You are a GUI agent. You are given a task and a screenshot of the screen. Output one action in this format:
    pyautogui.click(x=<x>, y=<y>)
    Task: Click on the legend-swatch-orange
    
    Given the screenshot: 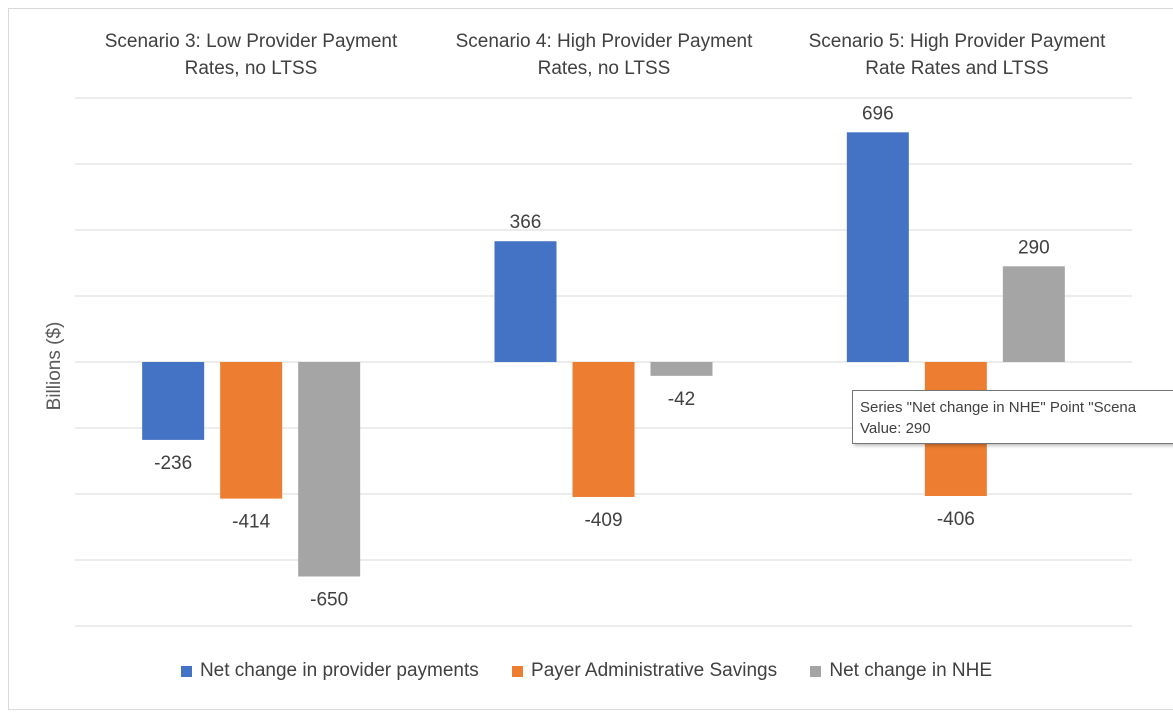 What is the action you would take?
    pyautogui.click(x=518, y=671)
    